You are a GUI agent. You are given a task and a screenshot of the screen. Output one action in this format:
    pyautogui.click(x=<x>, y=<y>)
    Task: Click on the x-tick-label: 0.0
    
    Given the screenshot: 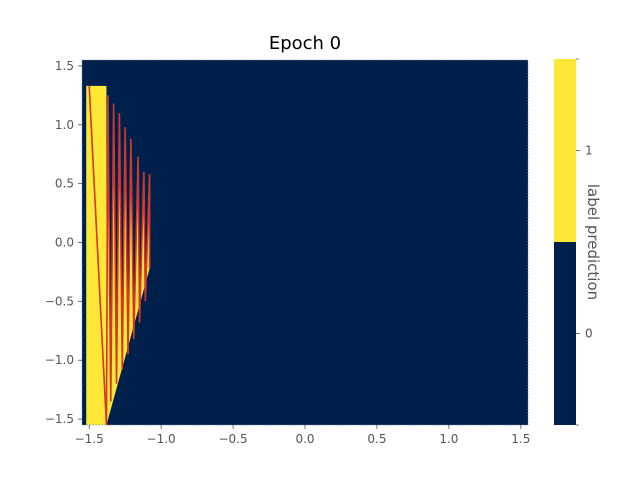 What is the action you would take?
    pyautogui.click(x=304, y=439)
    